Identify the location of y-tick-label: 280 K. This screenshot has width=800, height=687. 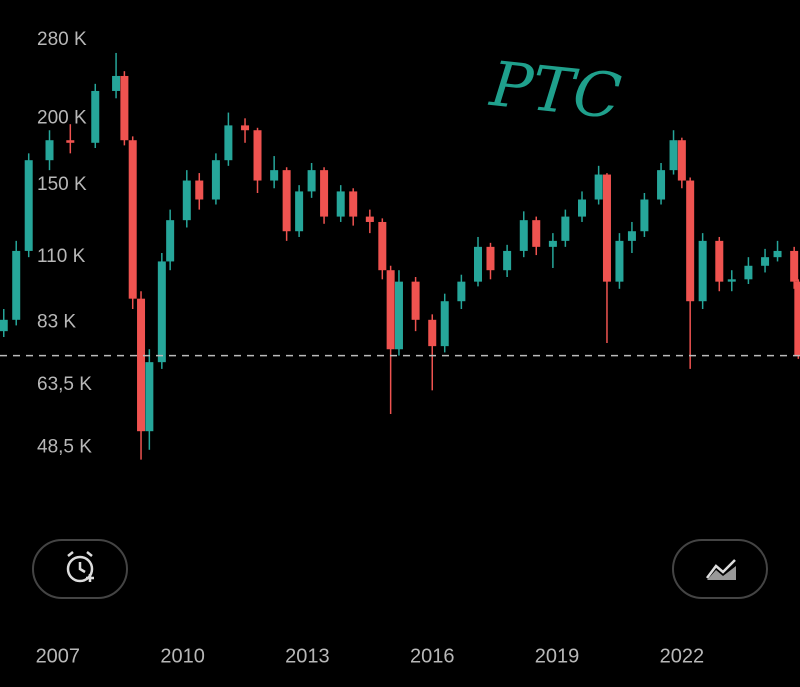
(62, 39).